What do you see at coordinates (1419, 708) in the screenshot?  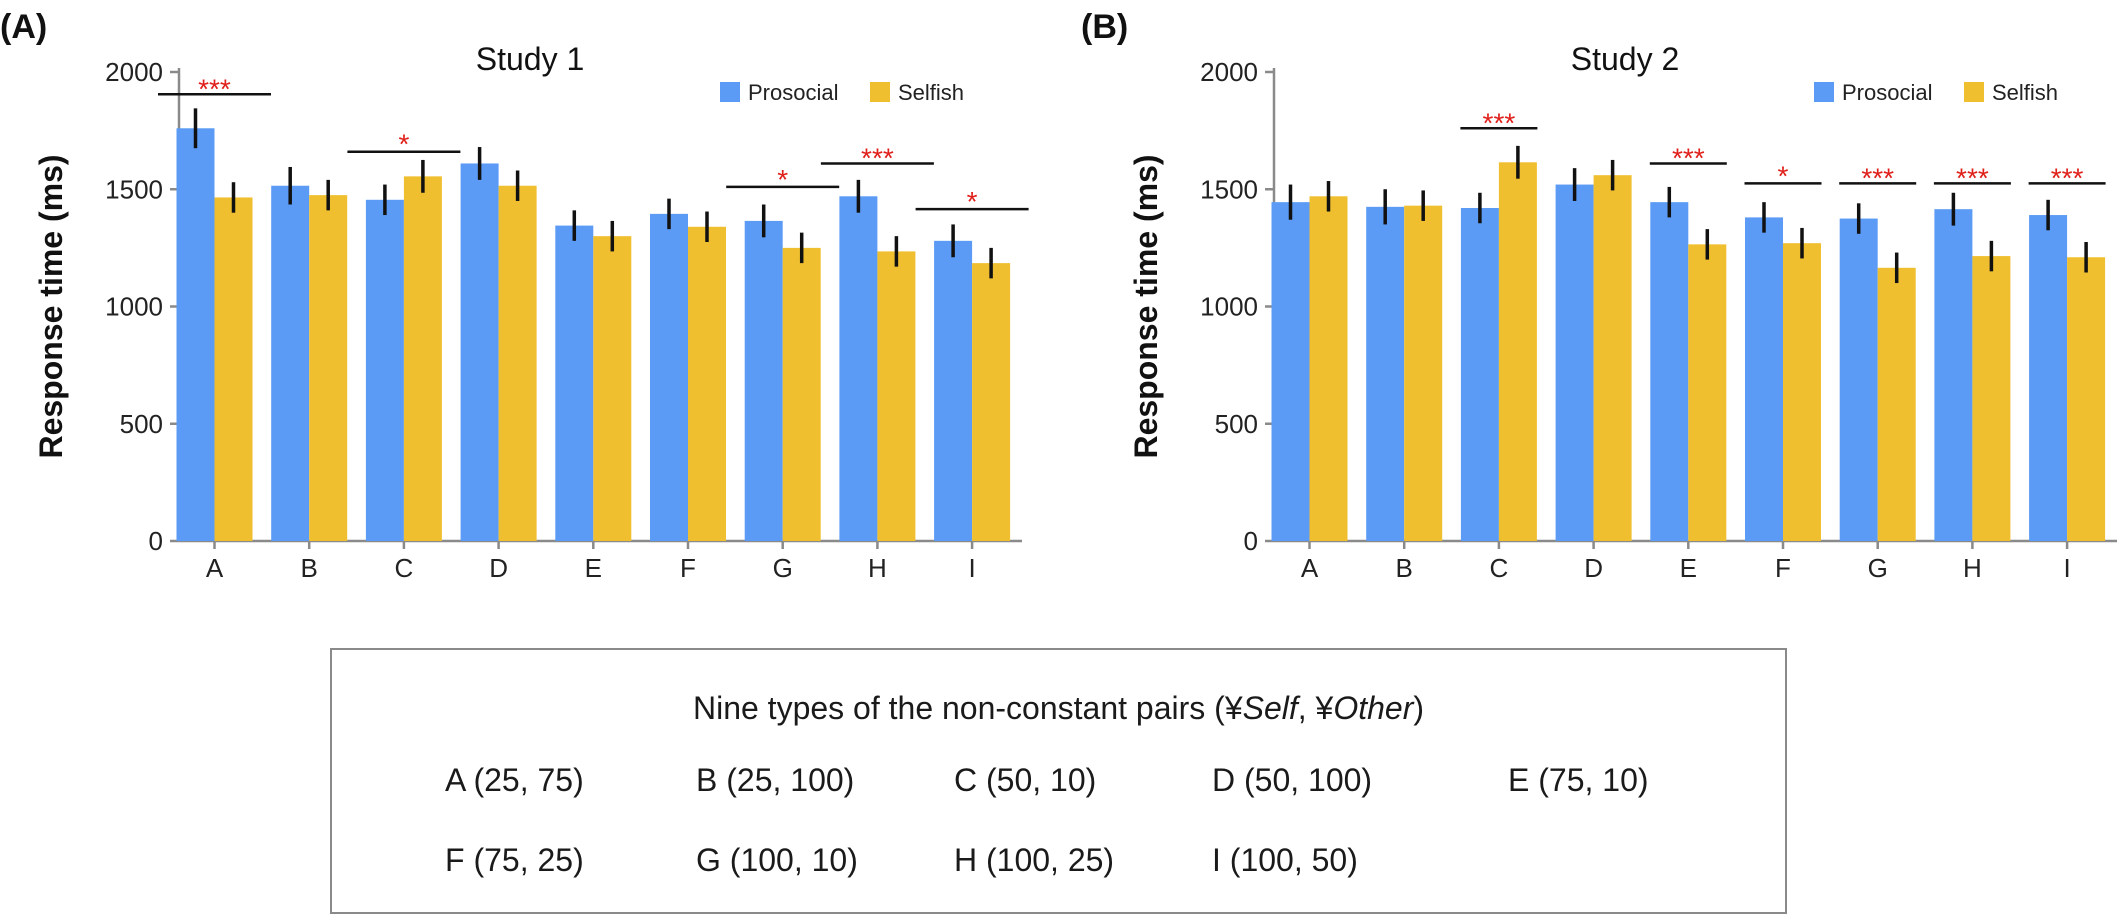 I see `pair-types-title-suffix: )` at bounding box center [1419, 708].